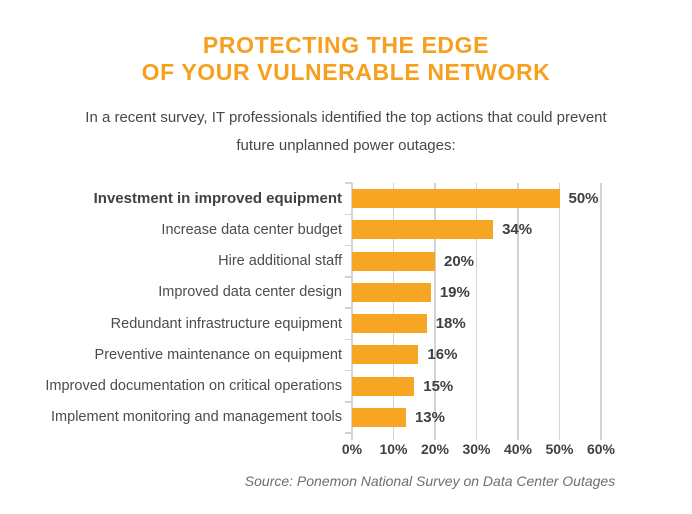 The image size is (692, 514). Describe the element at coordinates (217, 199) in the screenshot. I see `category-label: Investment in improved equipment` at that location.